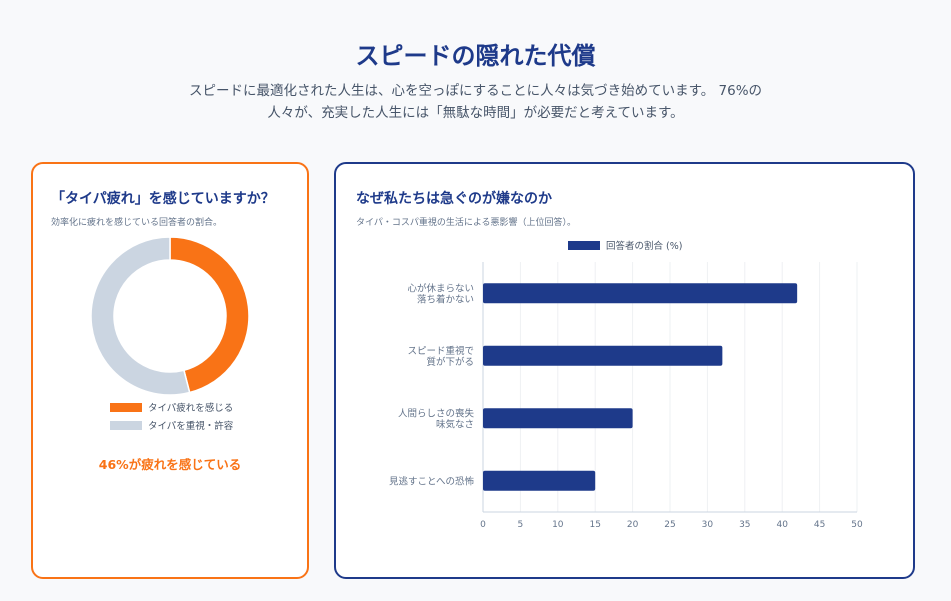 The width and height of the screenshot is (951, 601). What do you see at coordinates (440, 351) in the screenshot?
I see `category-label-1-0: スピード重視で` at bounding box center [440, 351].